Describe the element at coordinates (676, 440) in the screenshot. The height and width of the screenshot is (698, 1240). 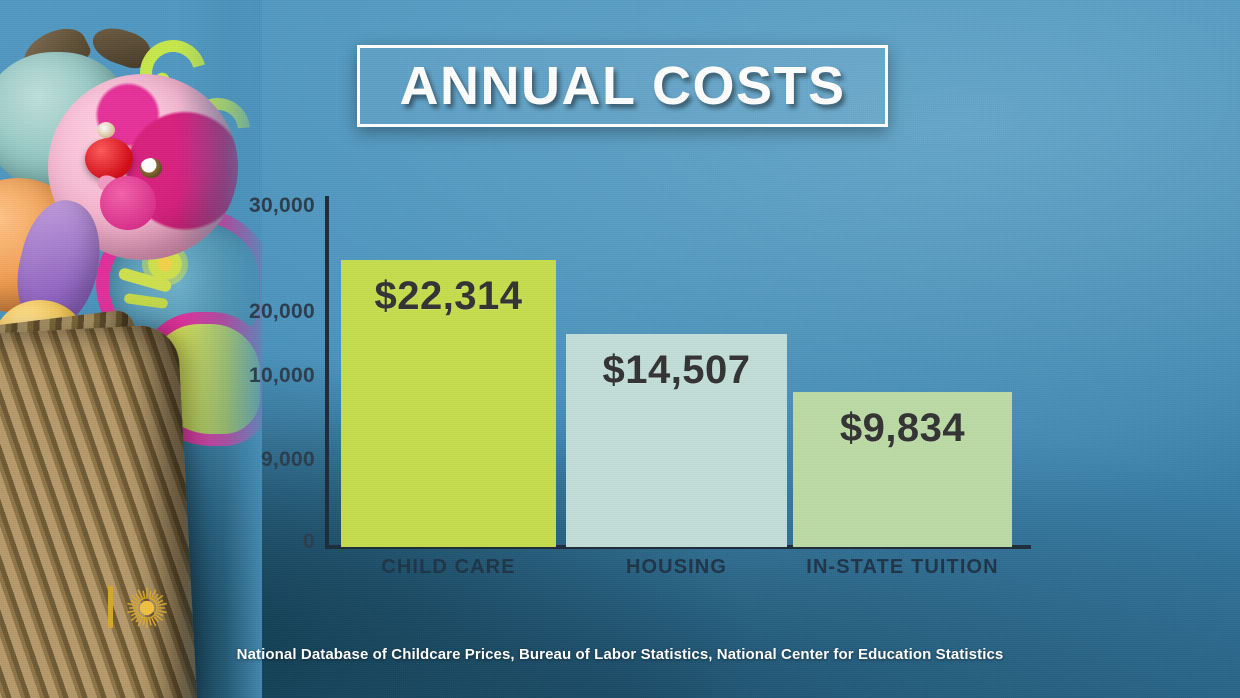
I see `bar-housing: $14,507` at that location.